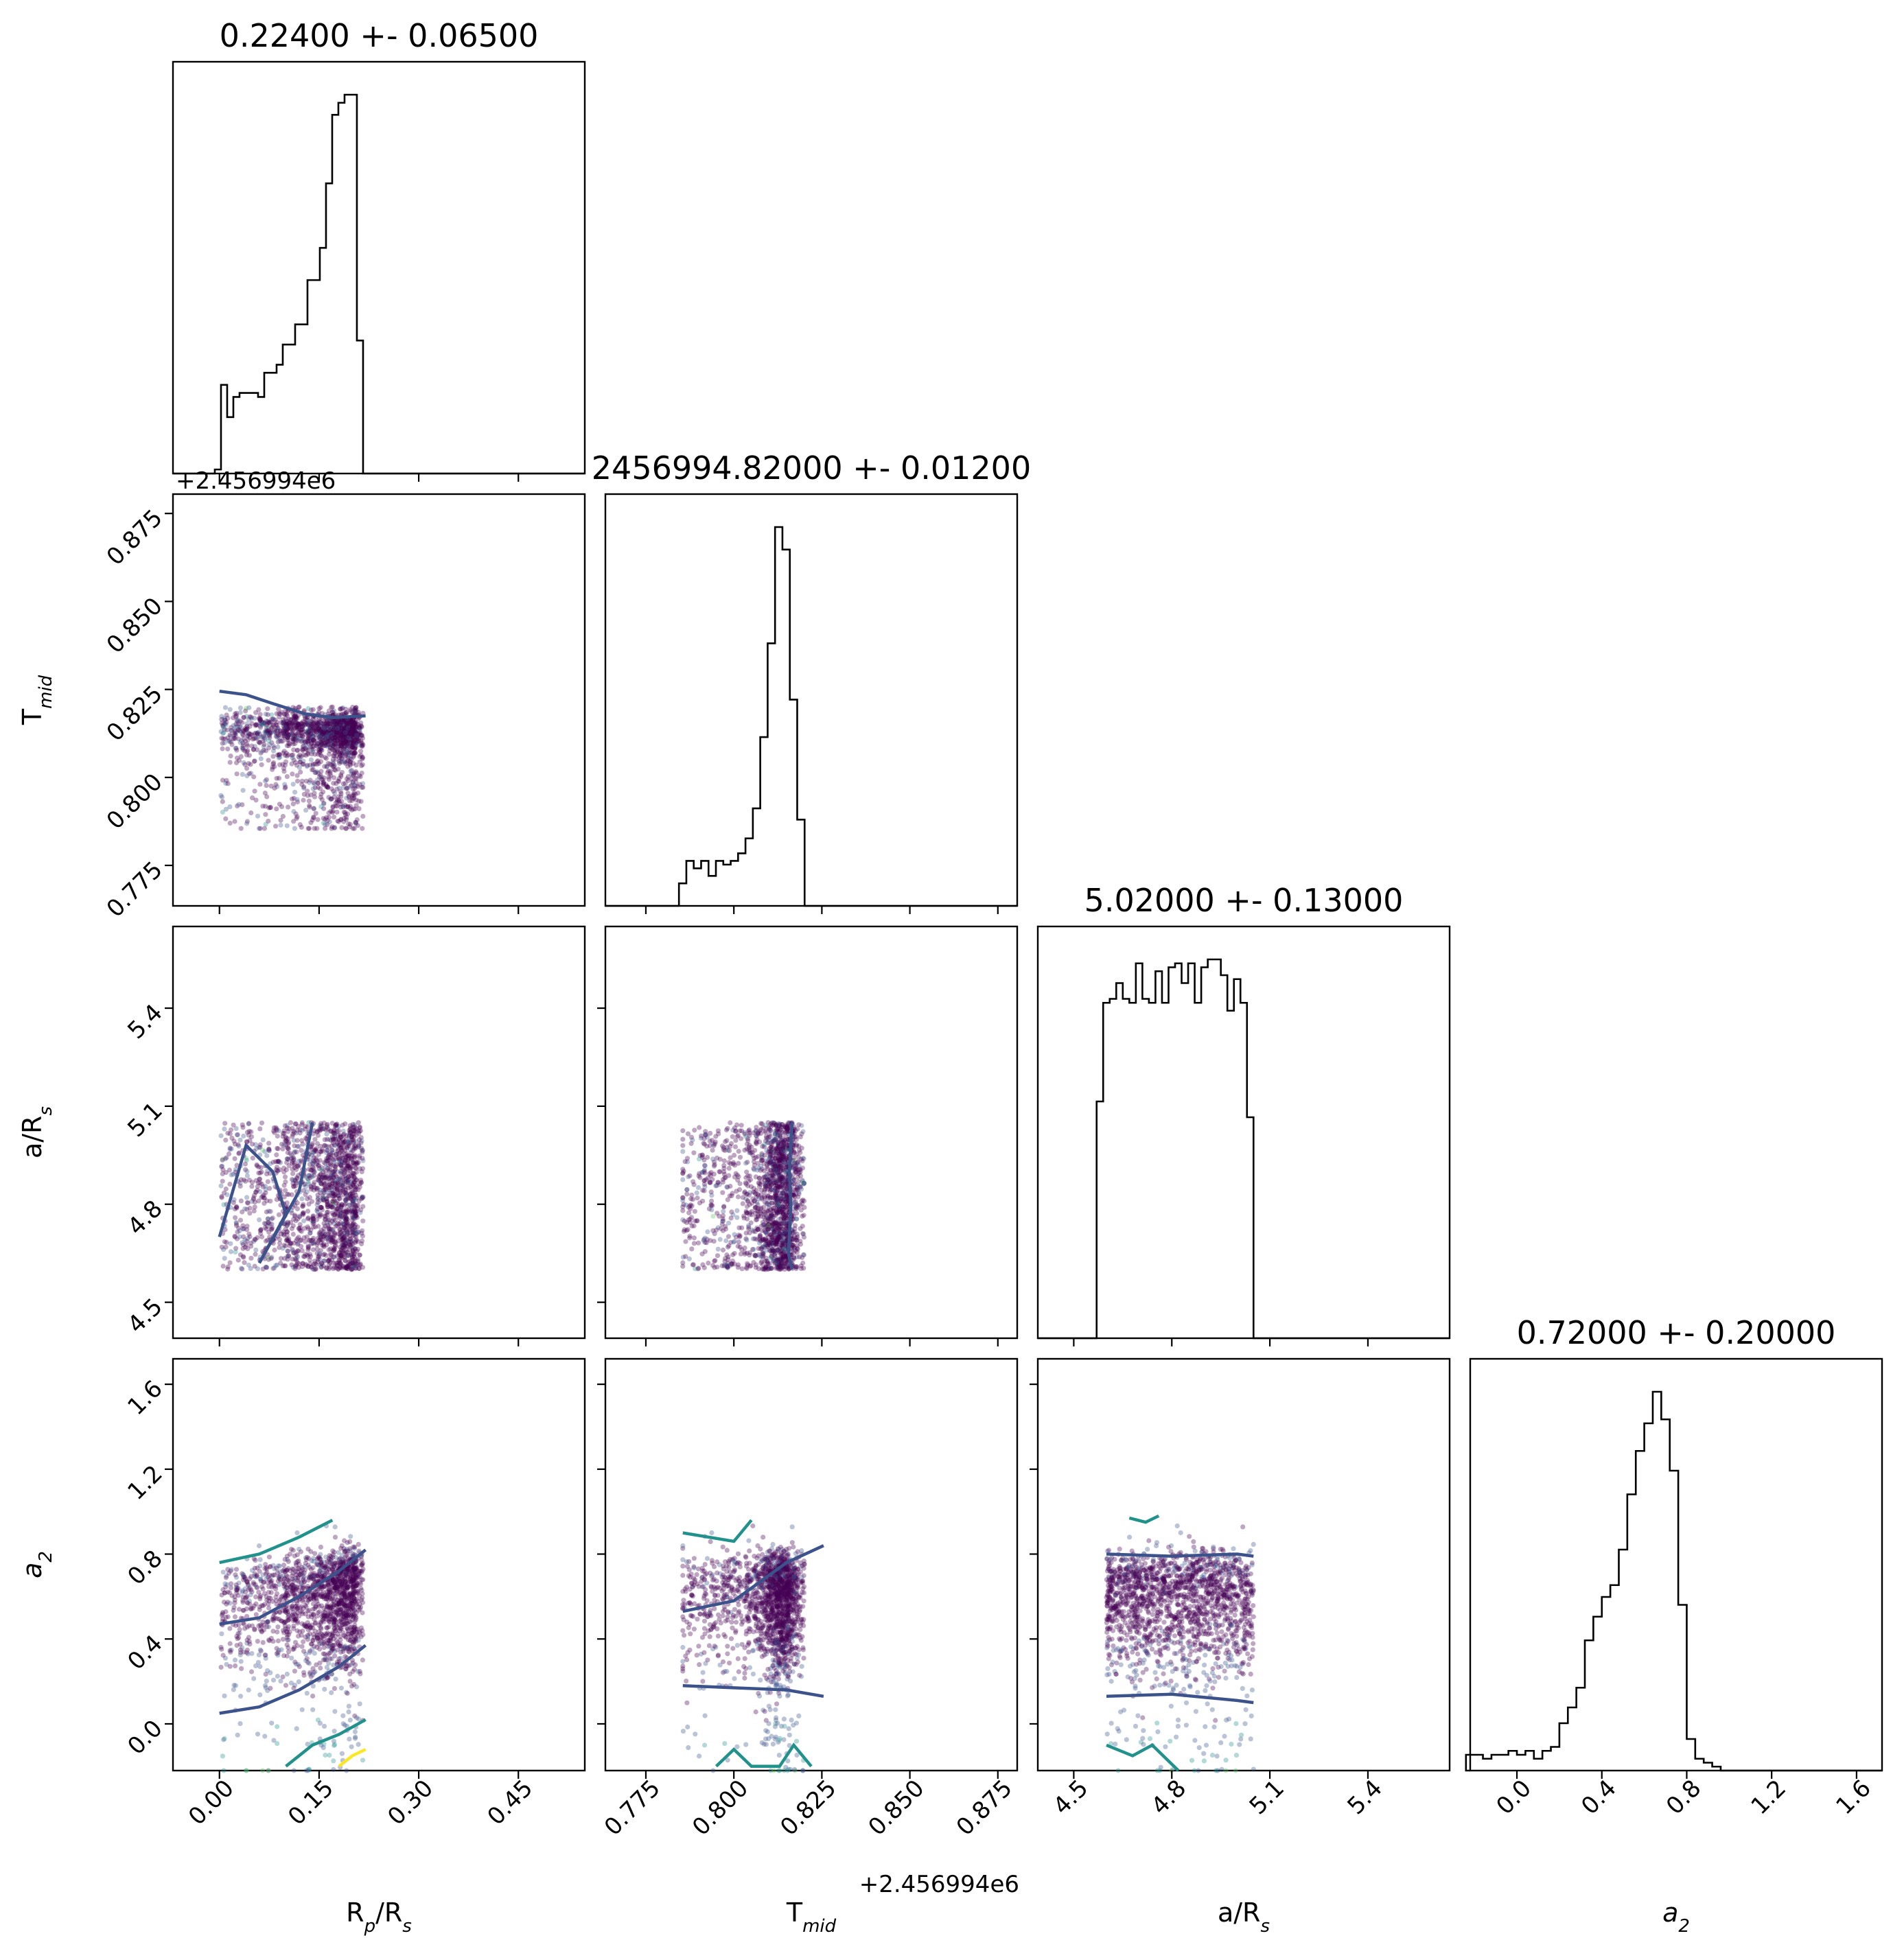  Describe the element at coordinates (811, 716) in the screenshot. I see `histogram-tmid` at that location.